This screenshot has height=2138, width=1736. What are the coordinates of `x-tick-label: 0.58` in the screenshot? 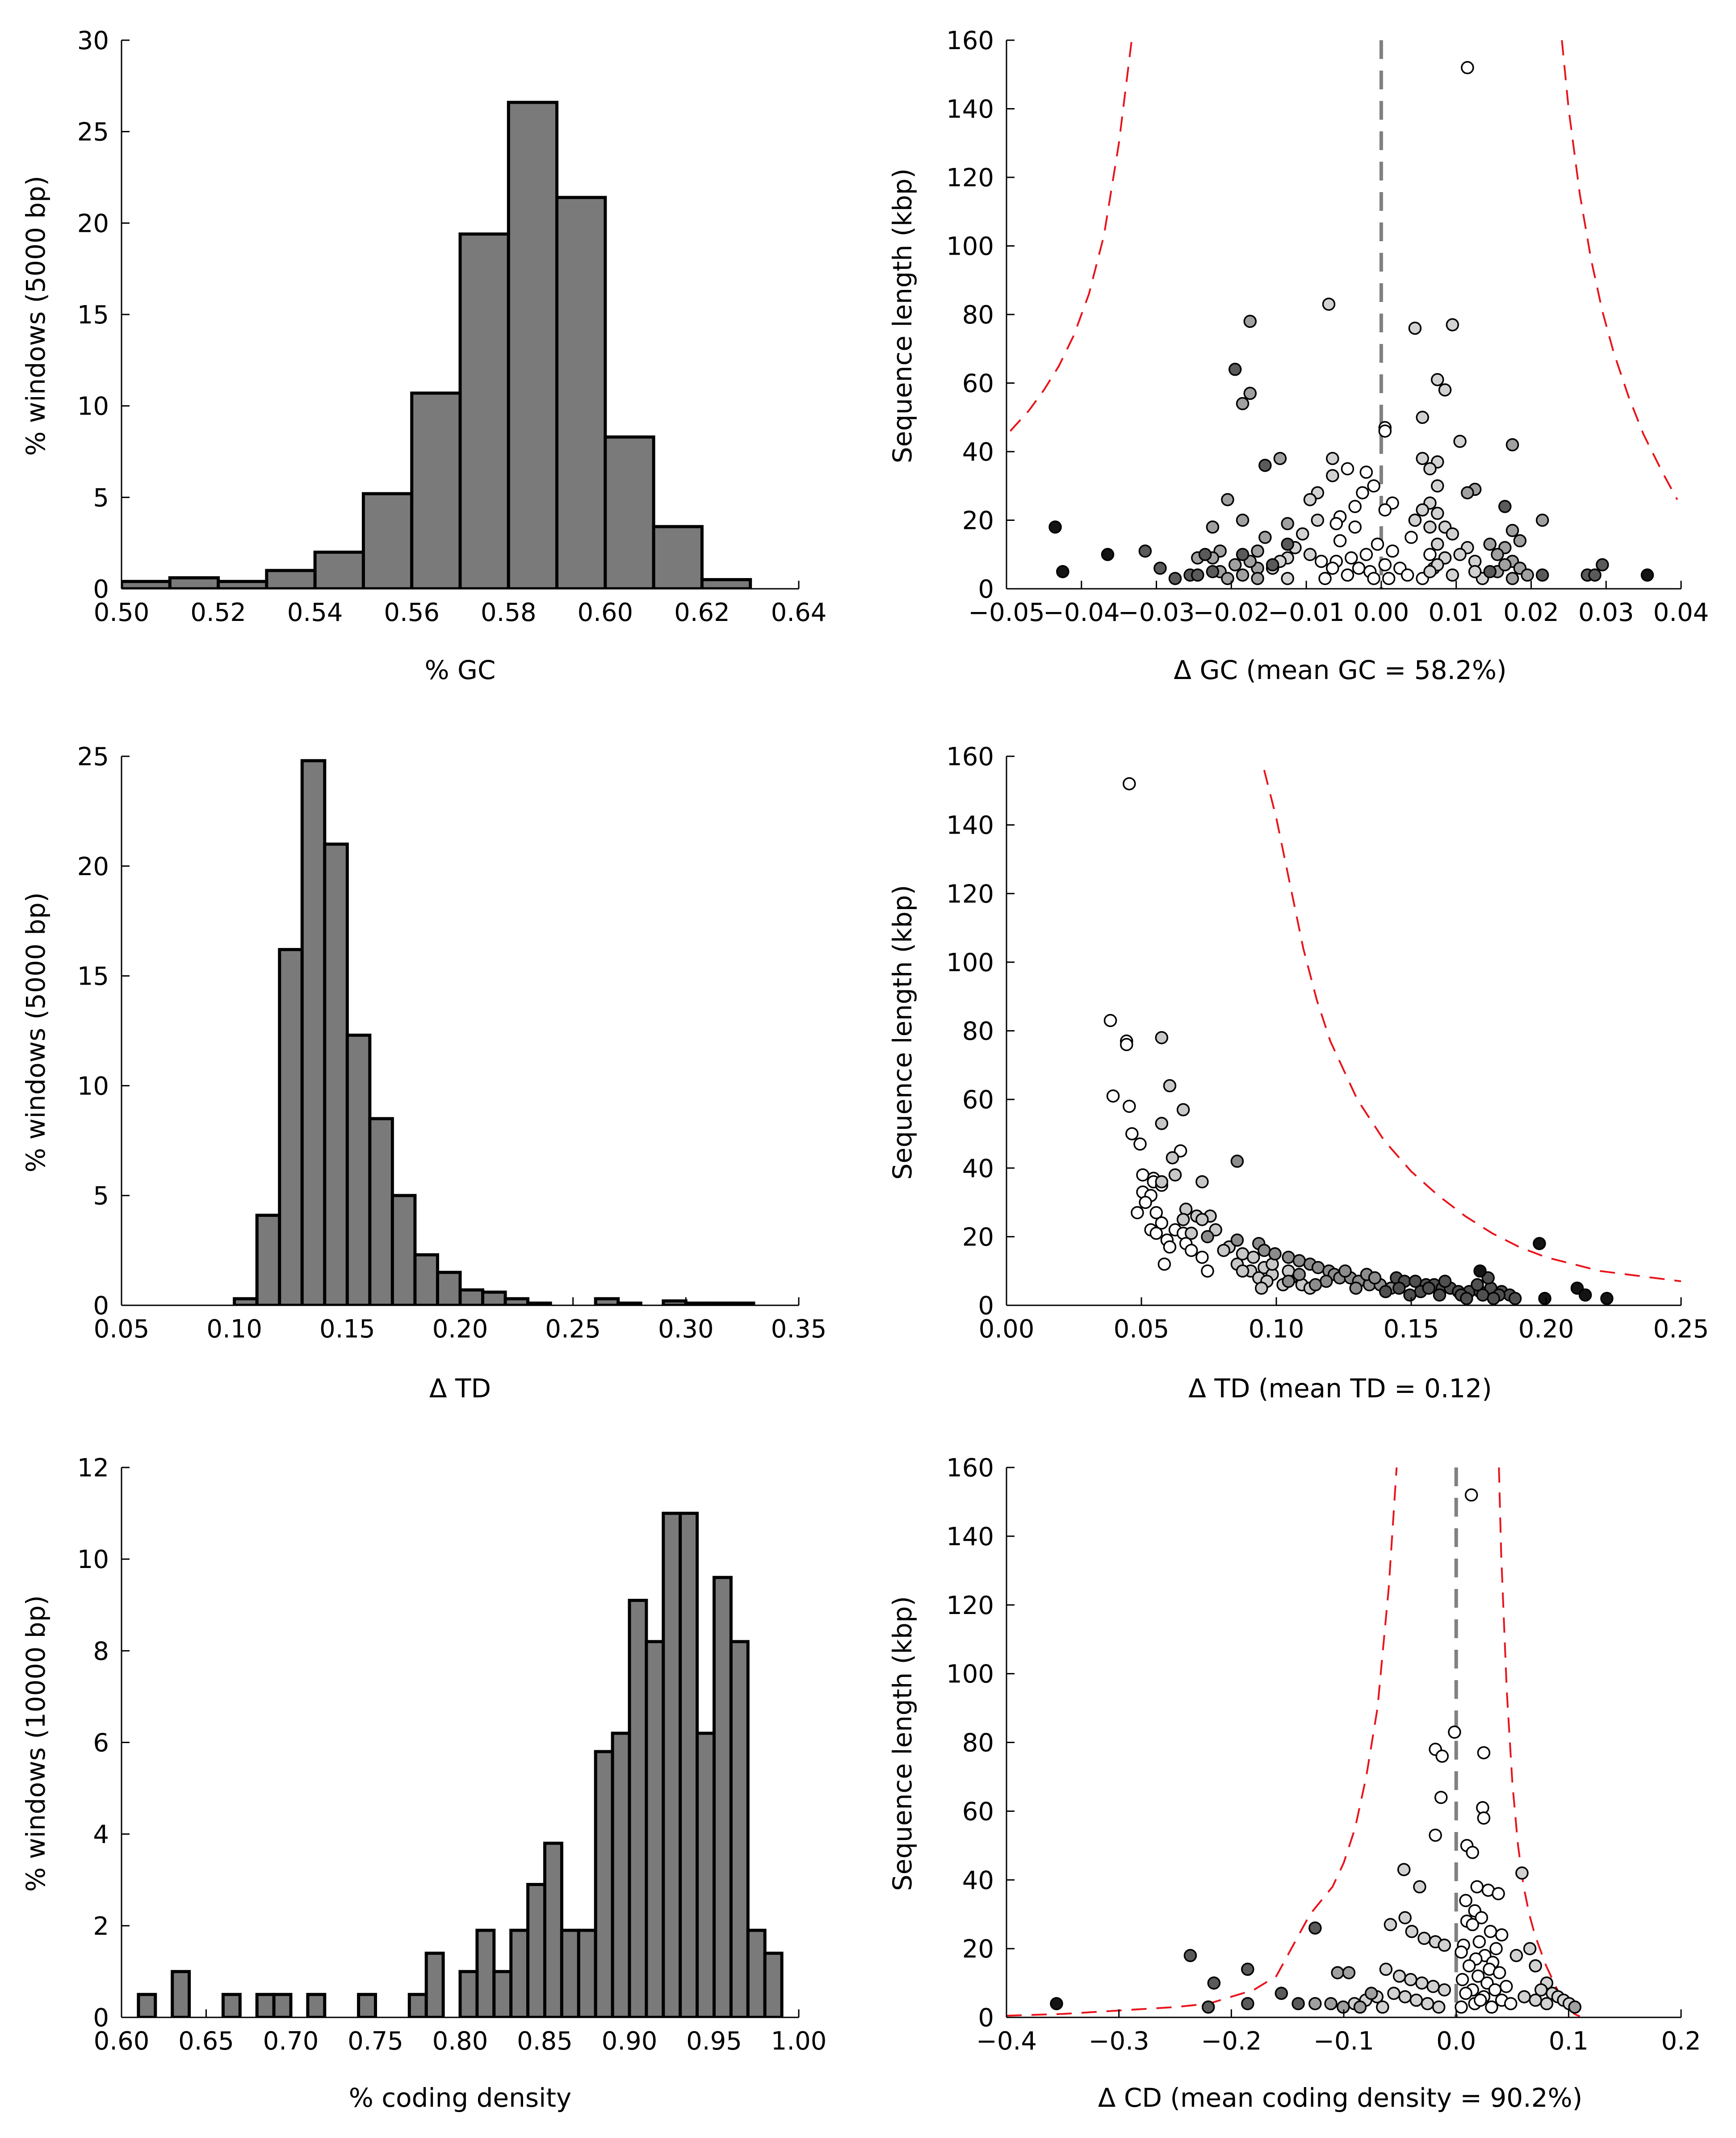 It's located at (509, 612).